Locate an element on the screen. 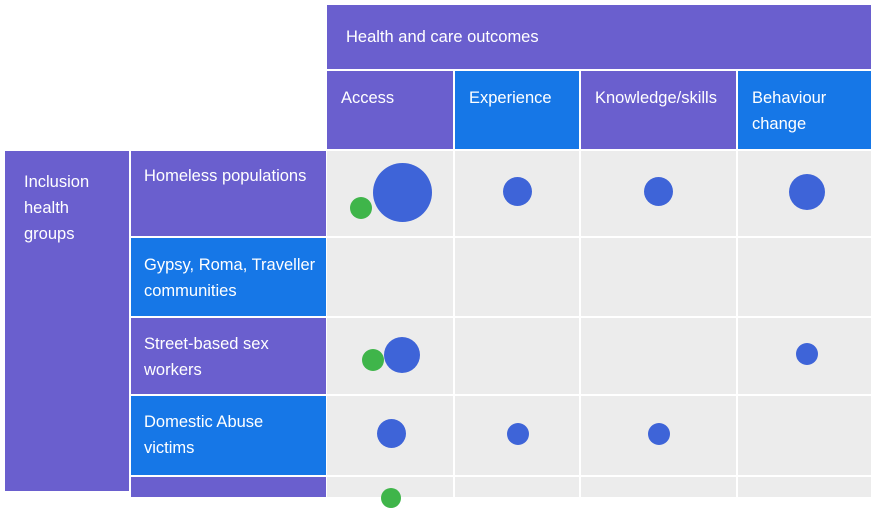 This screenshot has height=508, width=871. column-header-label: Behaviour change is located at coordinates (789, 111).